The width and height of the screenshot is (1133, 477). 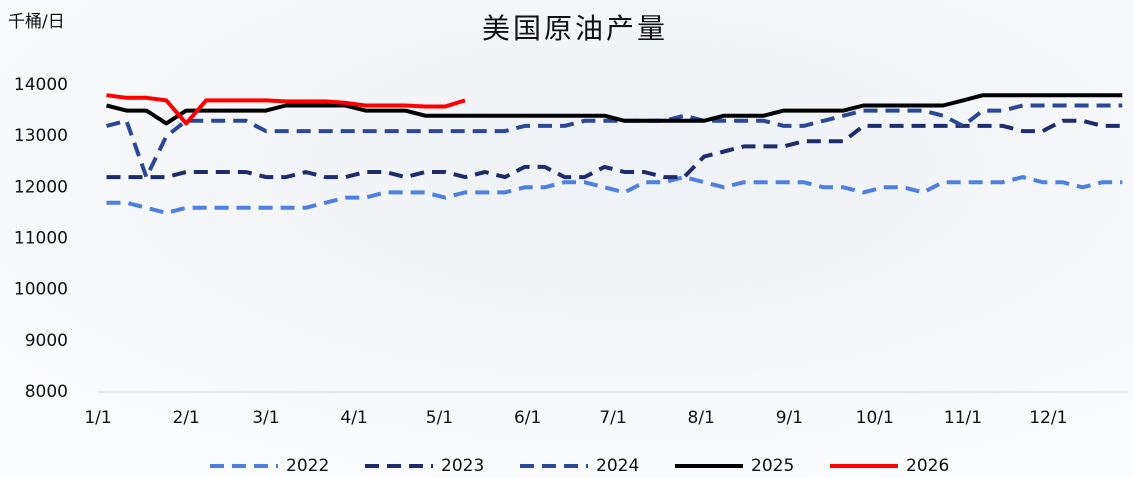 I want to click on x-tick-label: 11/1, so click(x=963, y=418).